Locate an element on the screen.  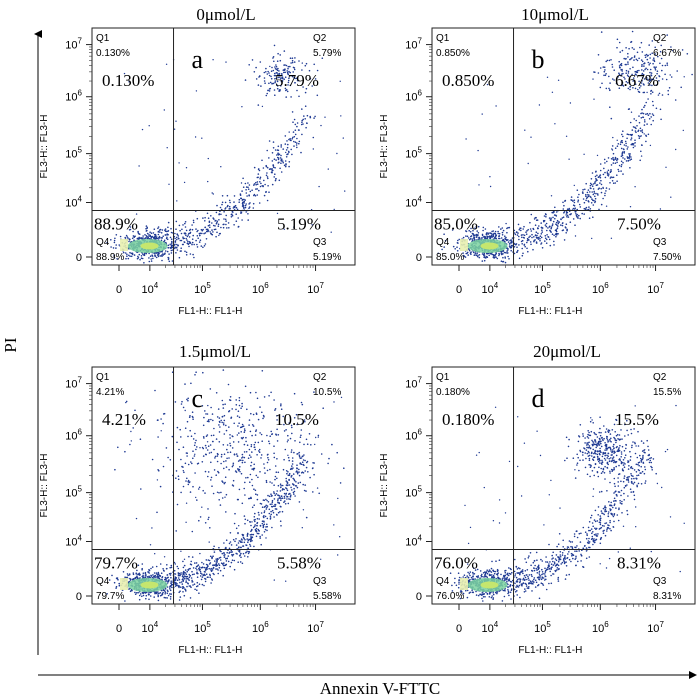
x-tick-label: 0 is located at coordinates (119, 629).